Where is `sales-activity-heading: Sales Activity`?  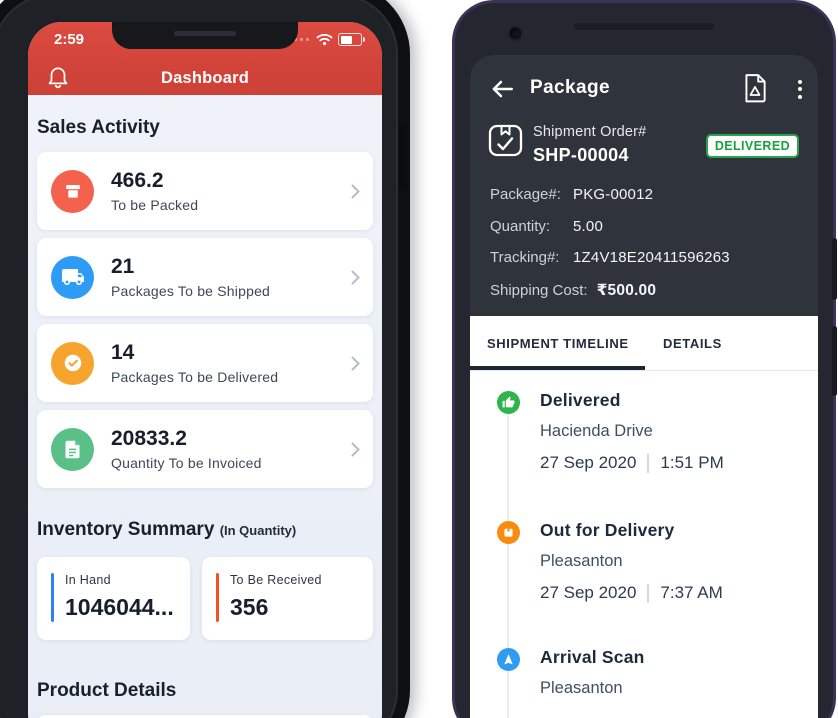
sales-activity-heading: Sales Activity is located at coordinates (98, 127).